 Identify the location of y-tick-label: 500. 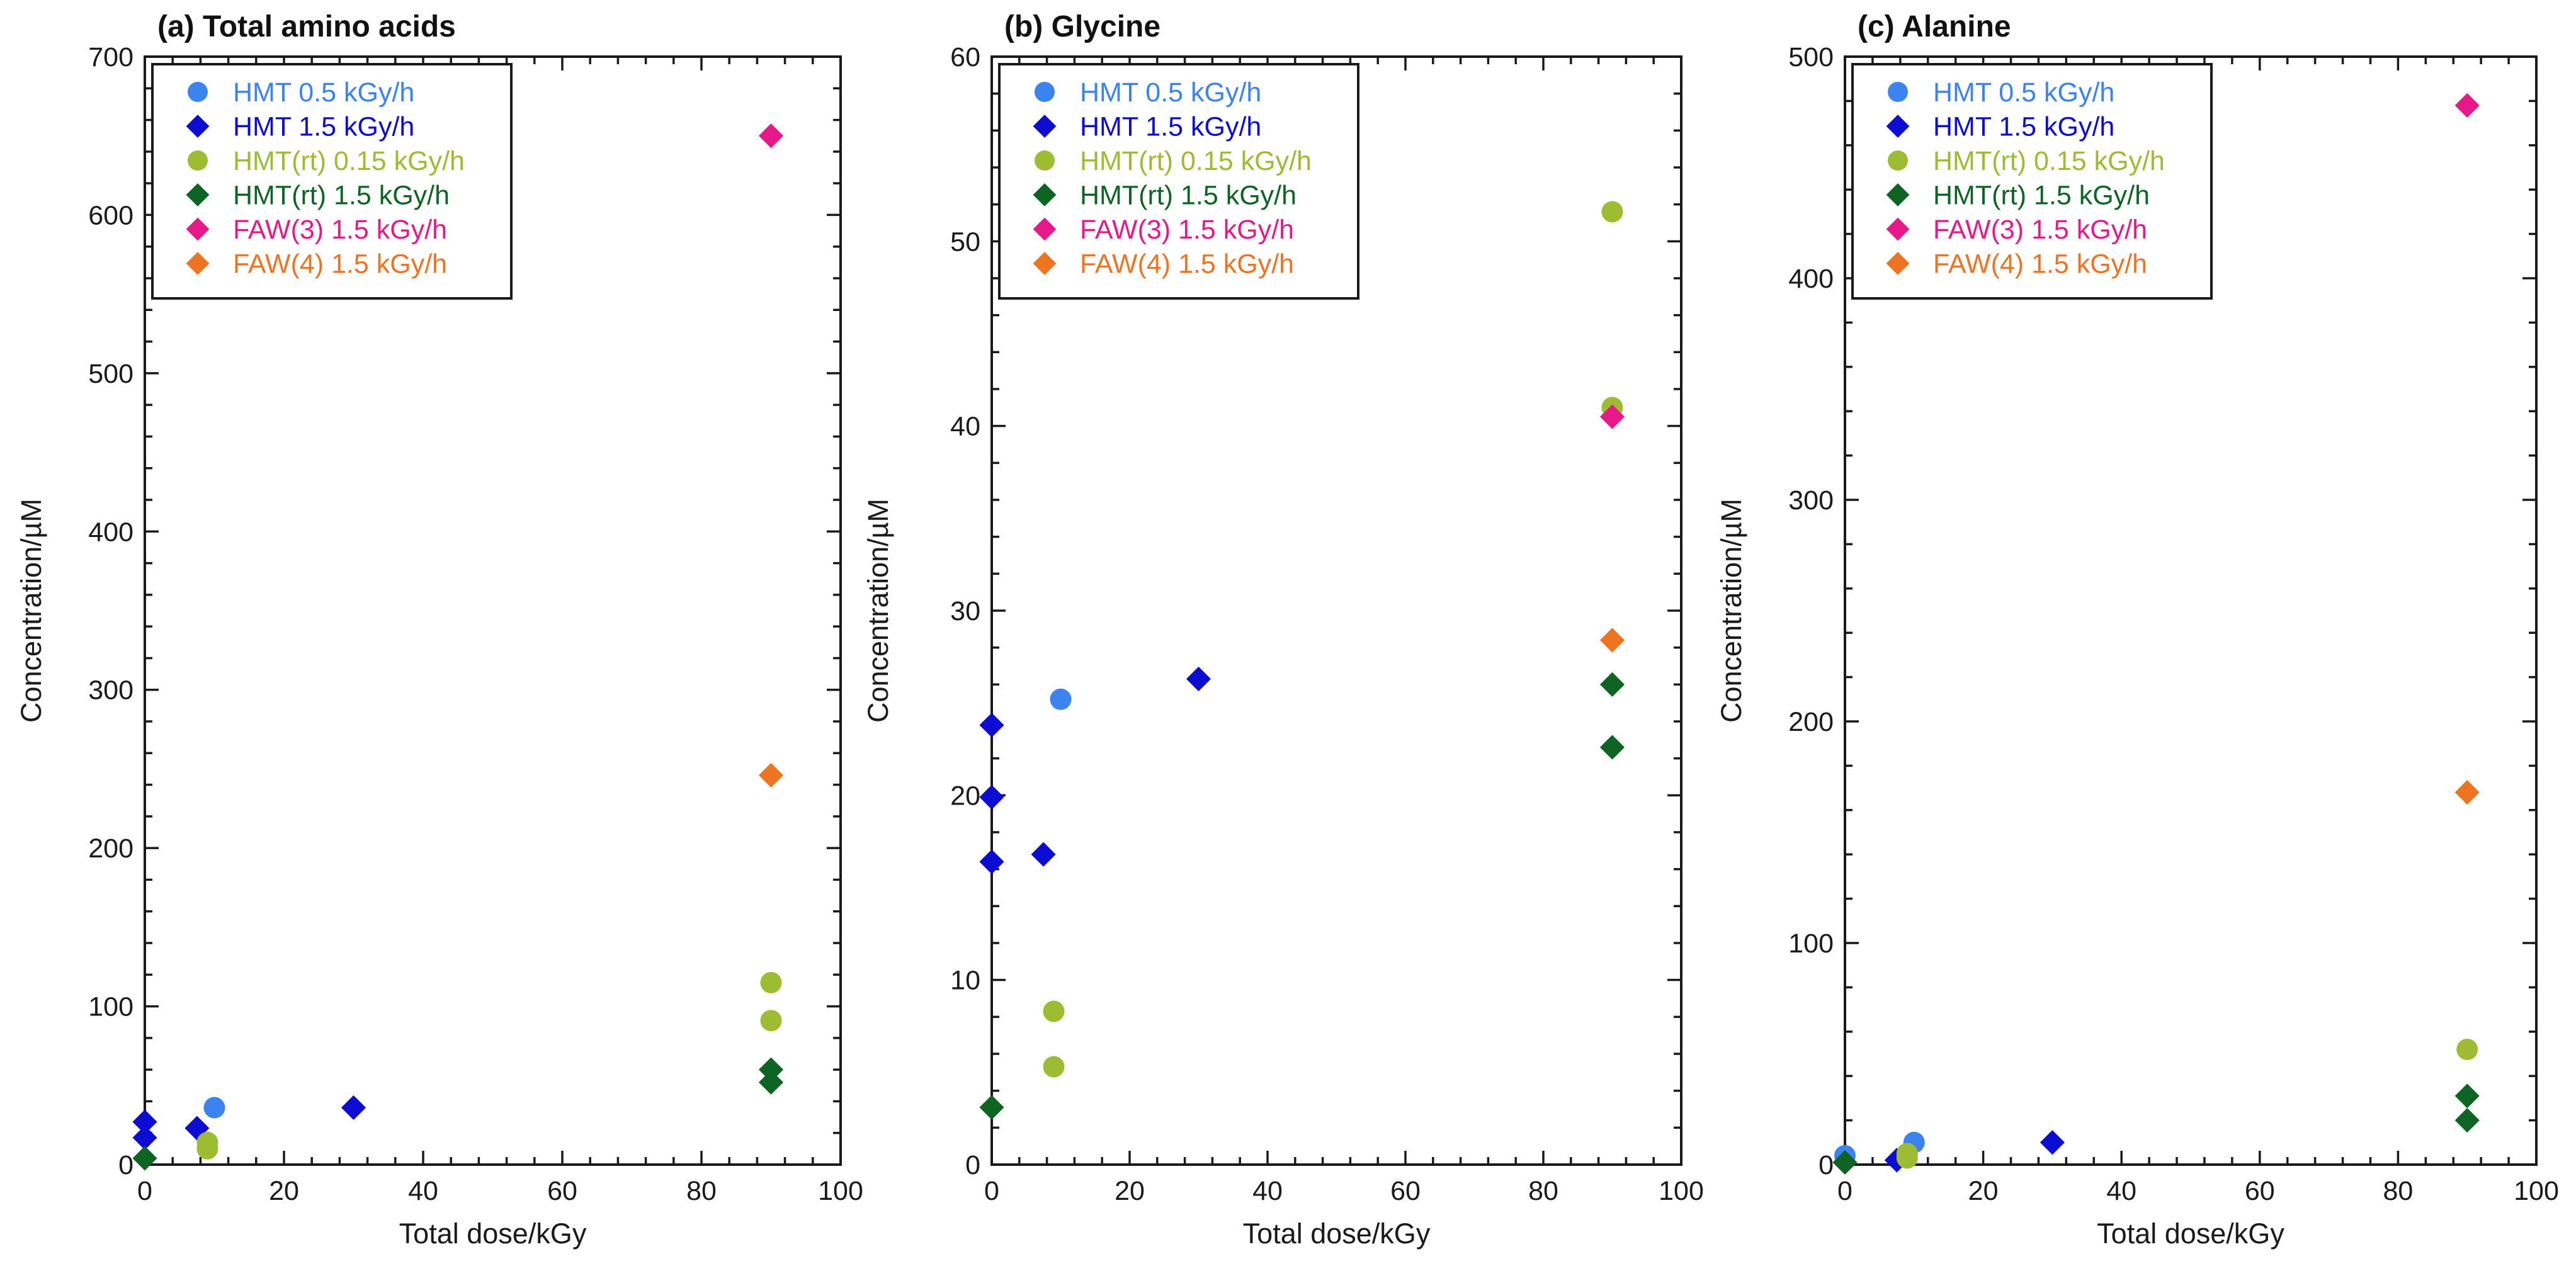
(110, 374).